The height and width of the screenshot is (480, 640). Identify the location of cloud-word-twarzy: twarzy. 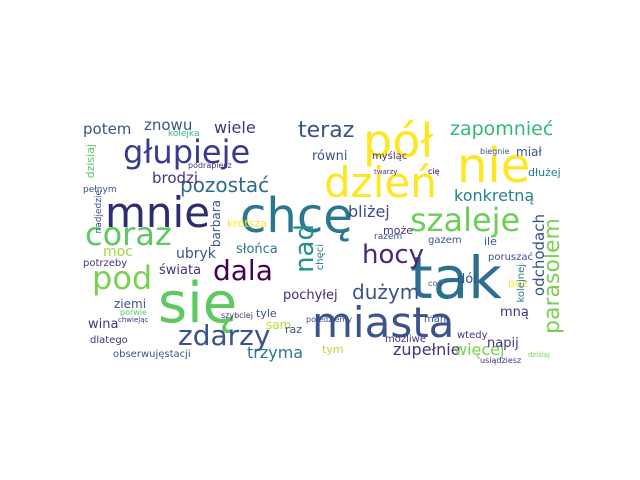
(386, 172).